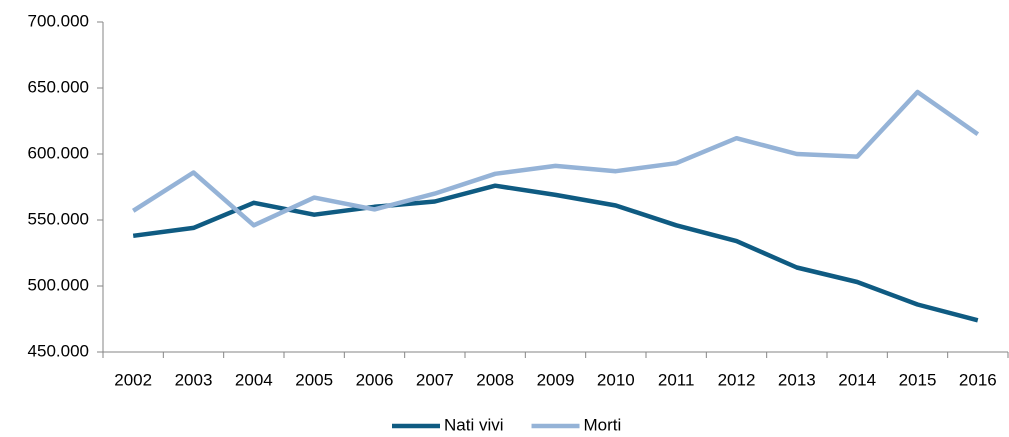  What do you see at coordinates (58, 86) in the screenshot?
I see `y-tick-label: 650.000` at bounding box center [58, 86].